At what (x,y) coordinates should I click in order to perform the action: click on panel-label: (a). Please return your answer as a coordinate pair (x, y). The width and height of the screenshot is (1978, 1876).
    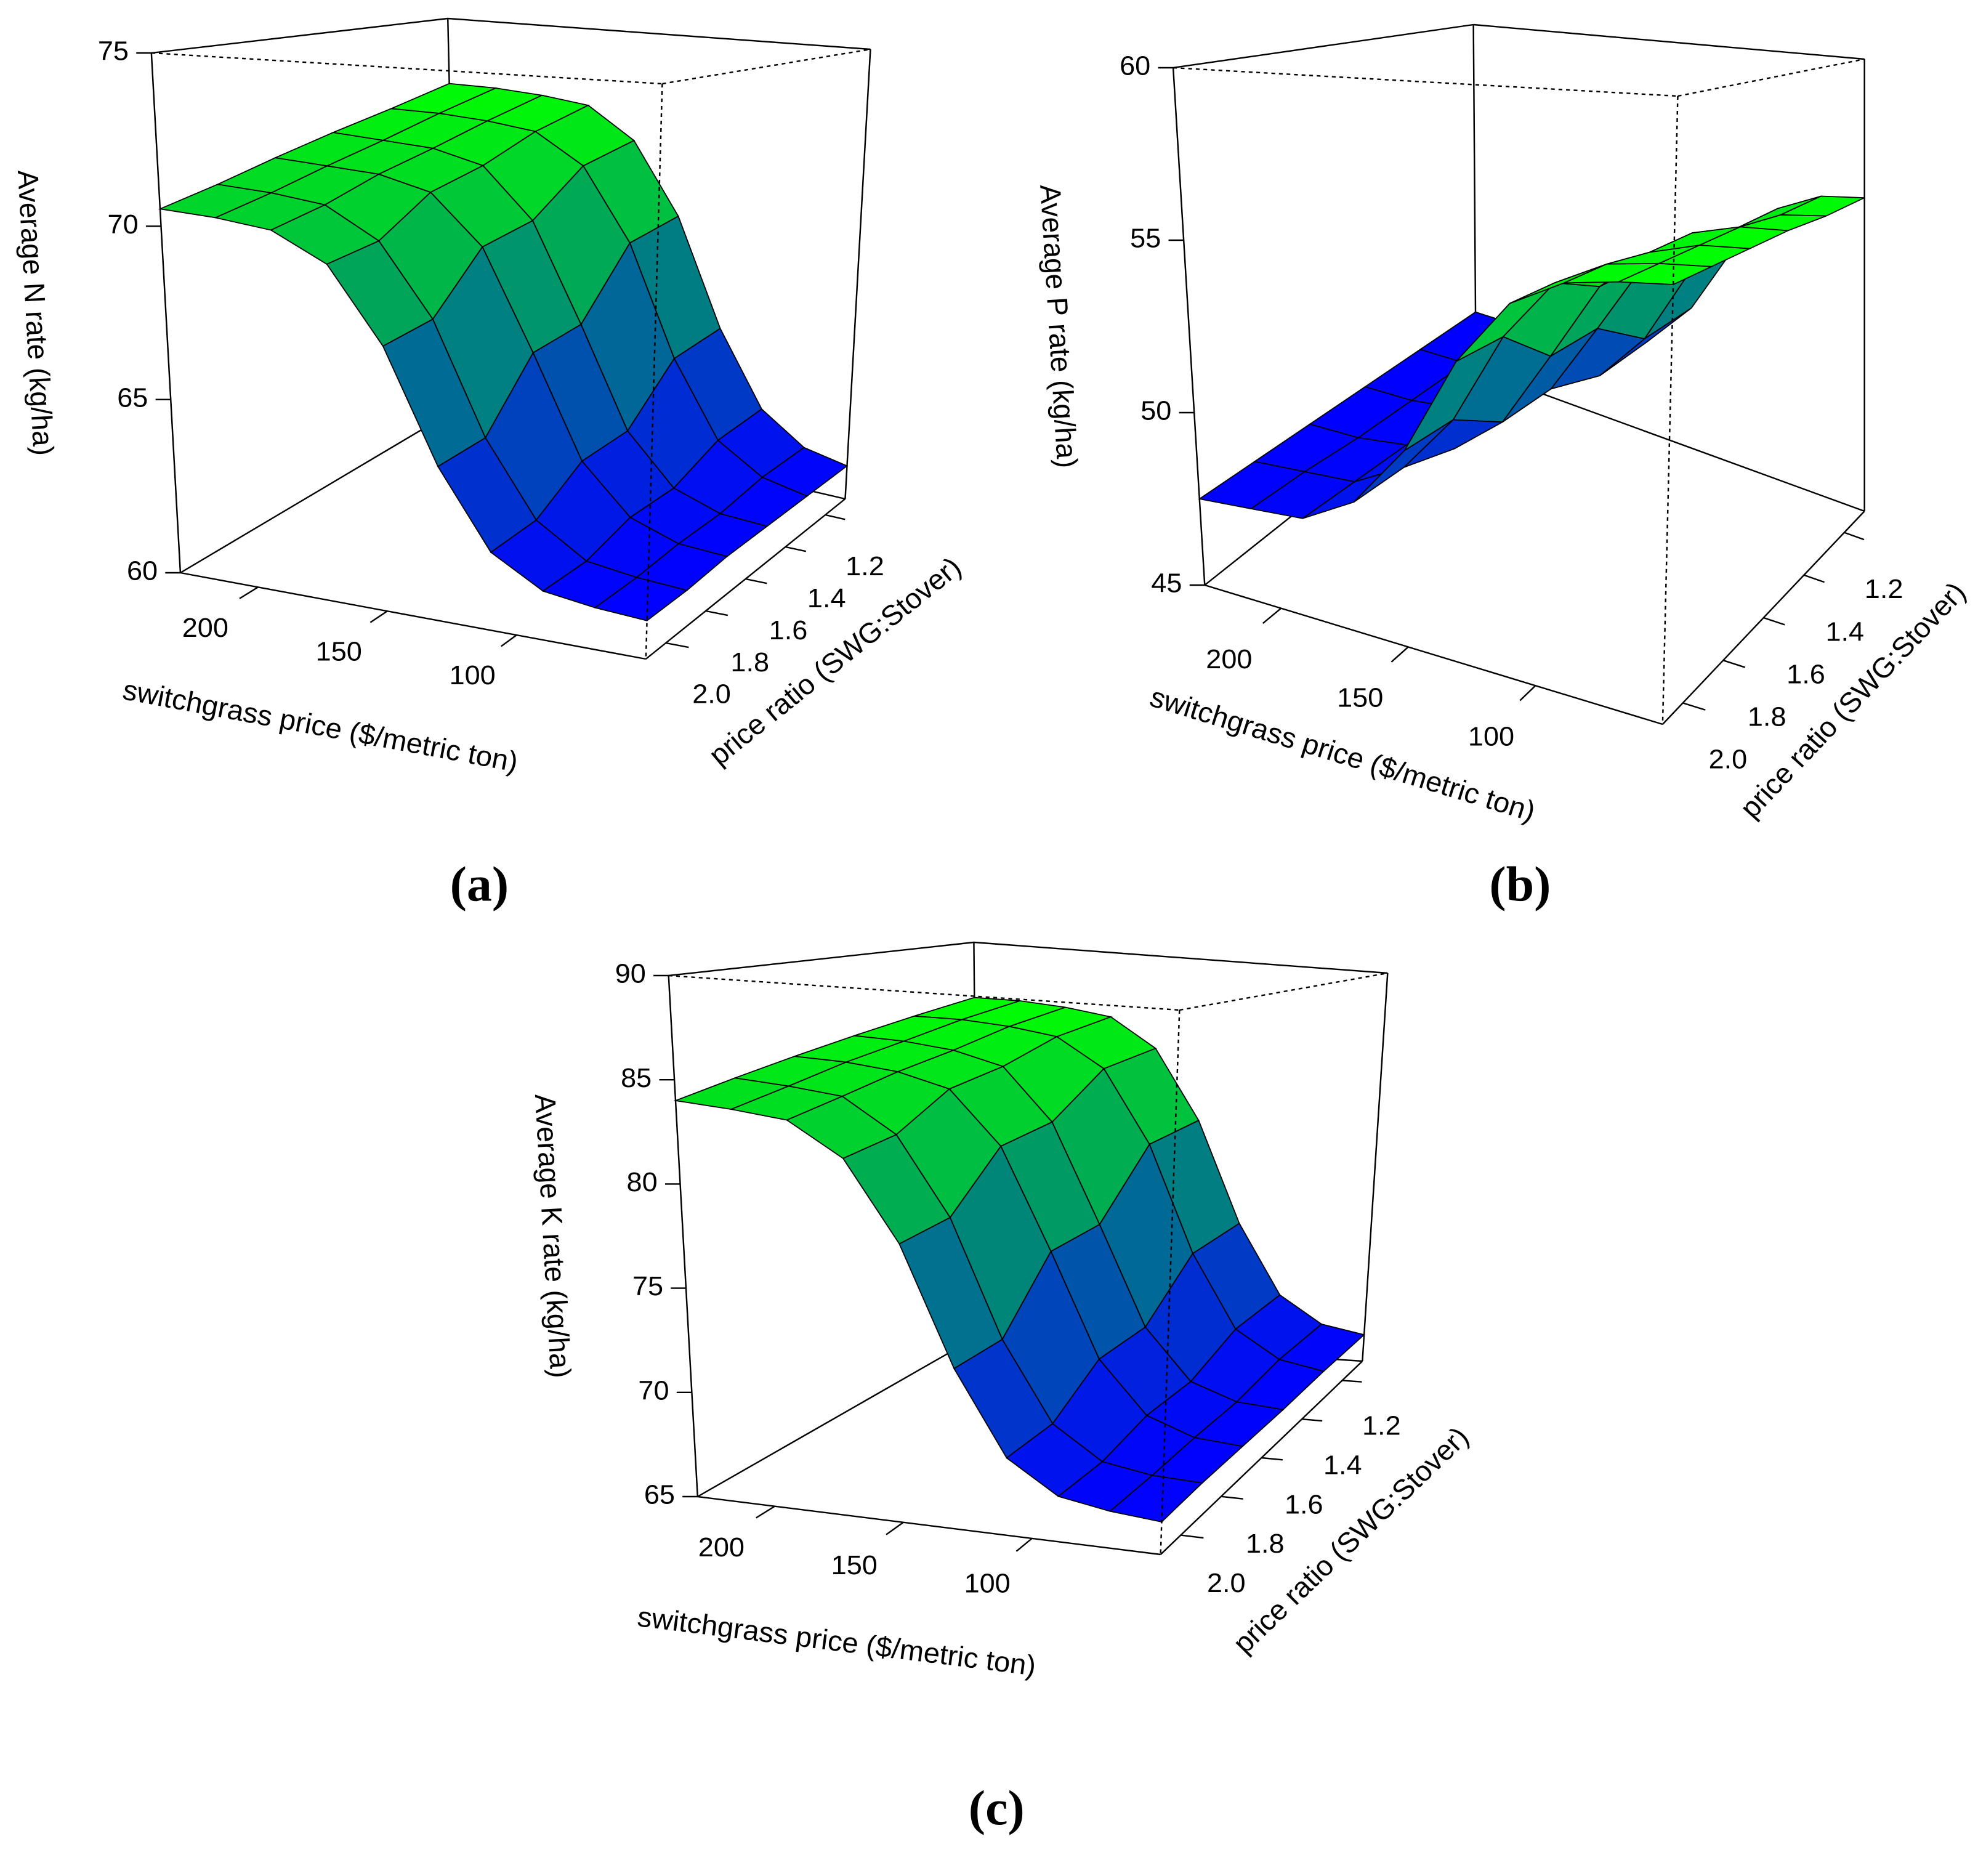
    Looking at the image, I should click on (479, 884).